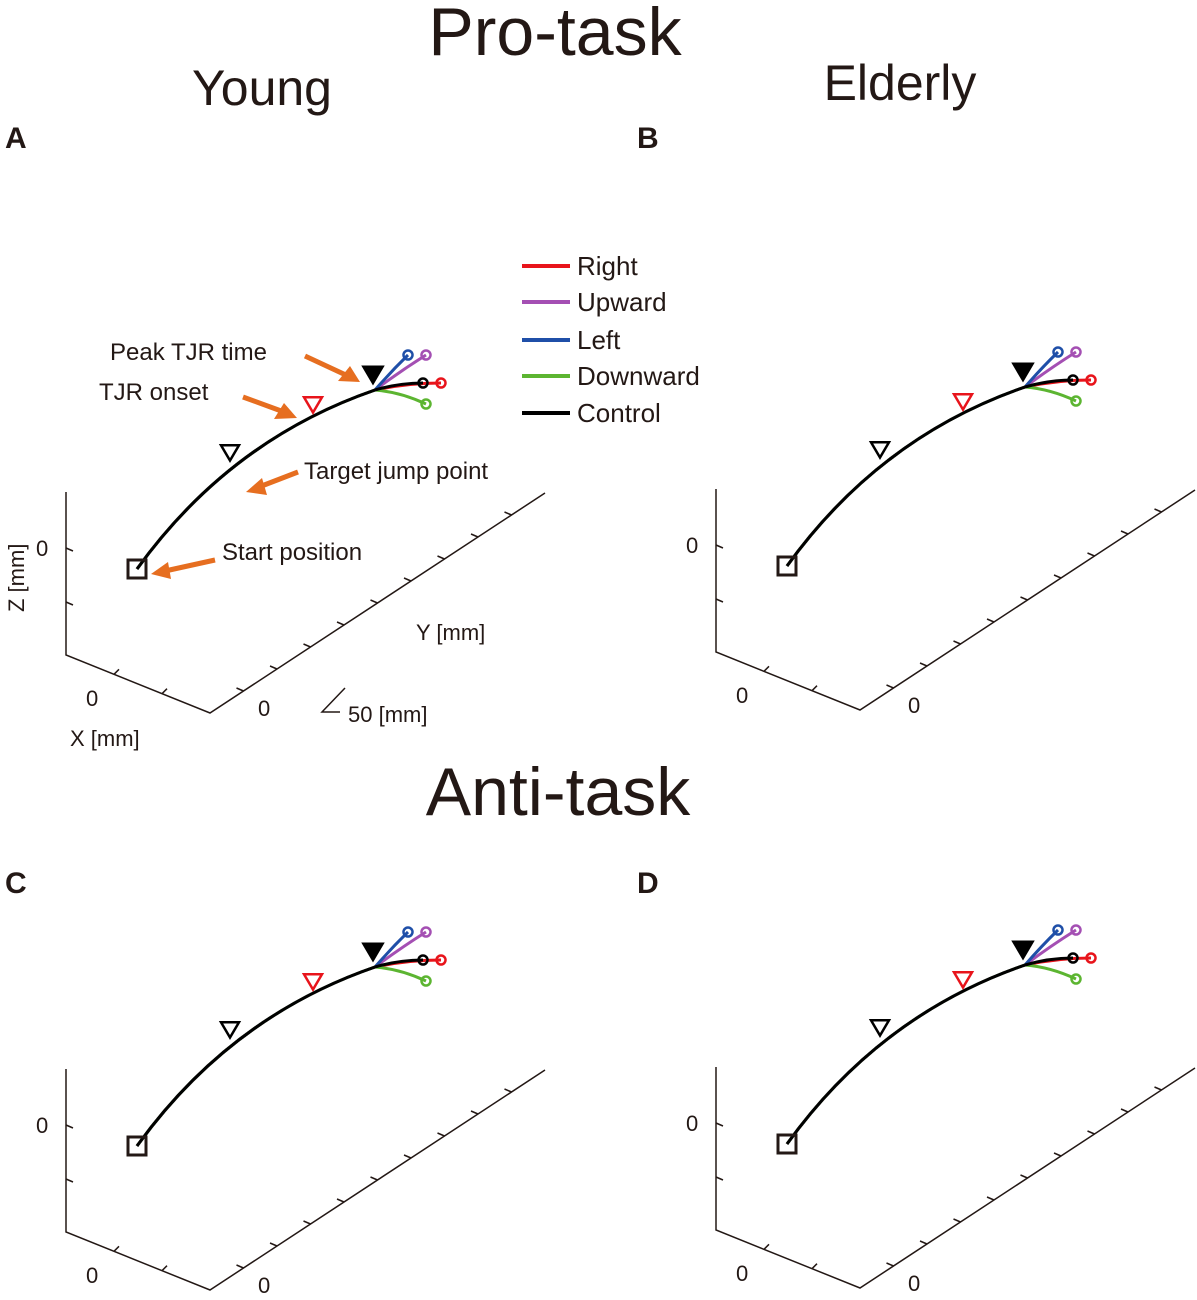  Describe the element at coordinates (105, 738) in the screenshot. I see `x-axis-label: X [mm]` at that location.